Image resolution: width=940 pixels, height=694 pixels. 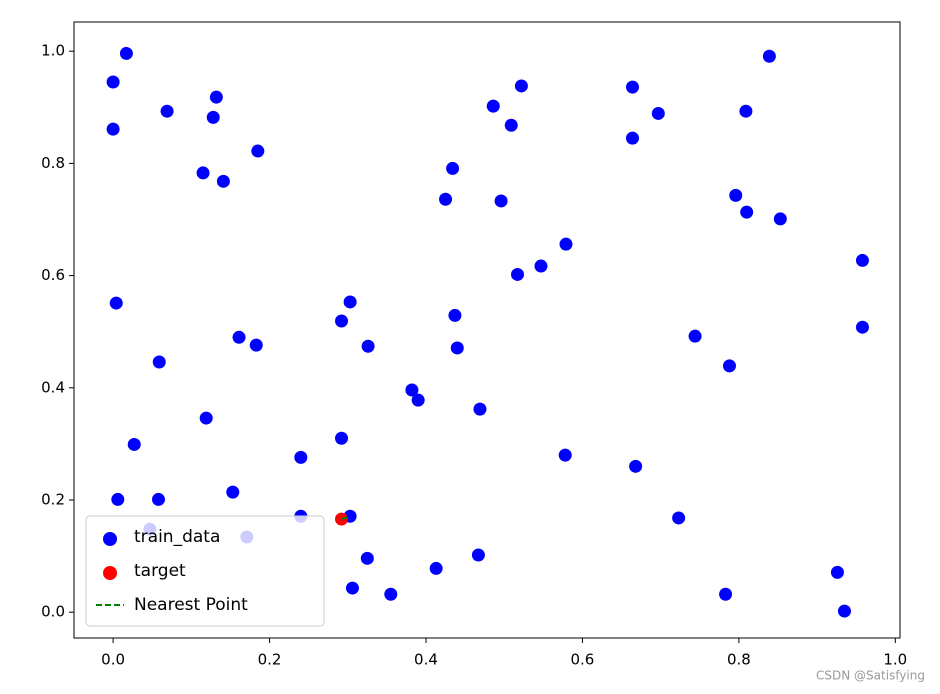 I want to click on line, so click(x=346, y=518).